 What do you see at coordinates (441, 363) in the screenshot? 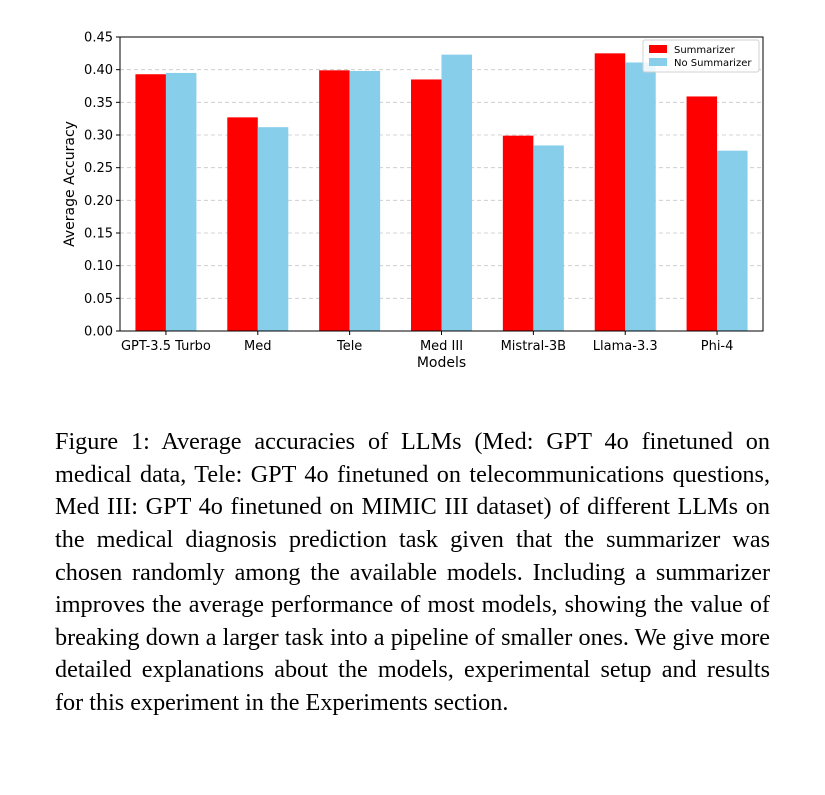
I see `x-axis-label: Models` at bounding box center [441, 363].